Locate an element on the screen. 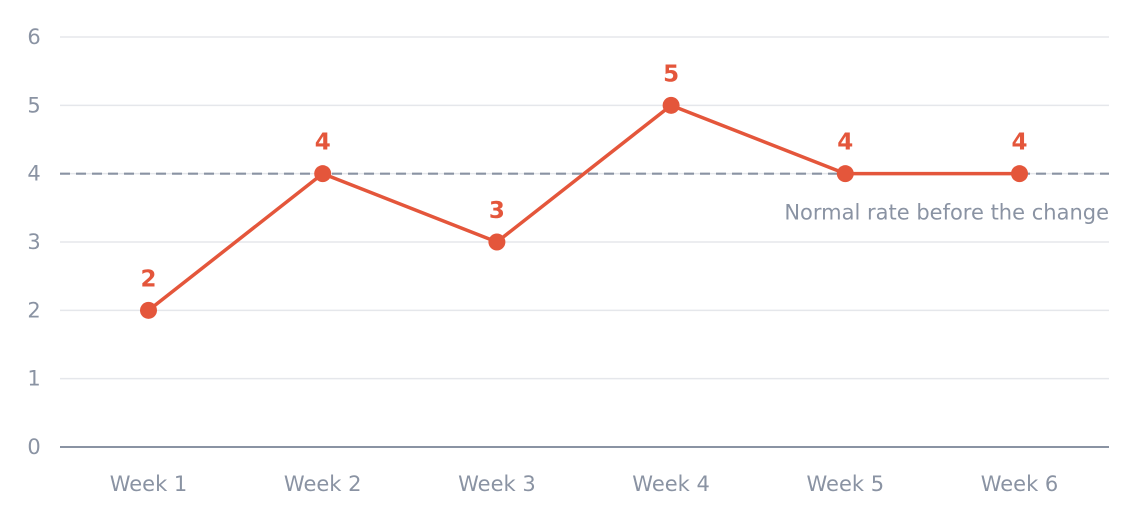 The height and width of the screenshot is (520, 1137). x-tick-label: Week 1 is located at coordinates (149, 484).